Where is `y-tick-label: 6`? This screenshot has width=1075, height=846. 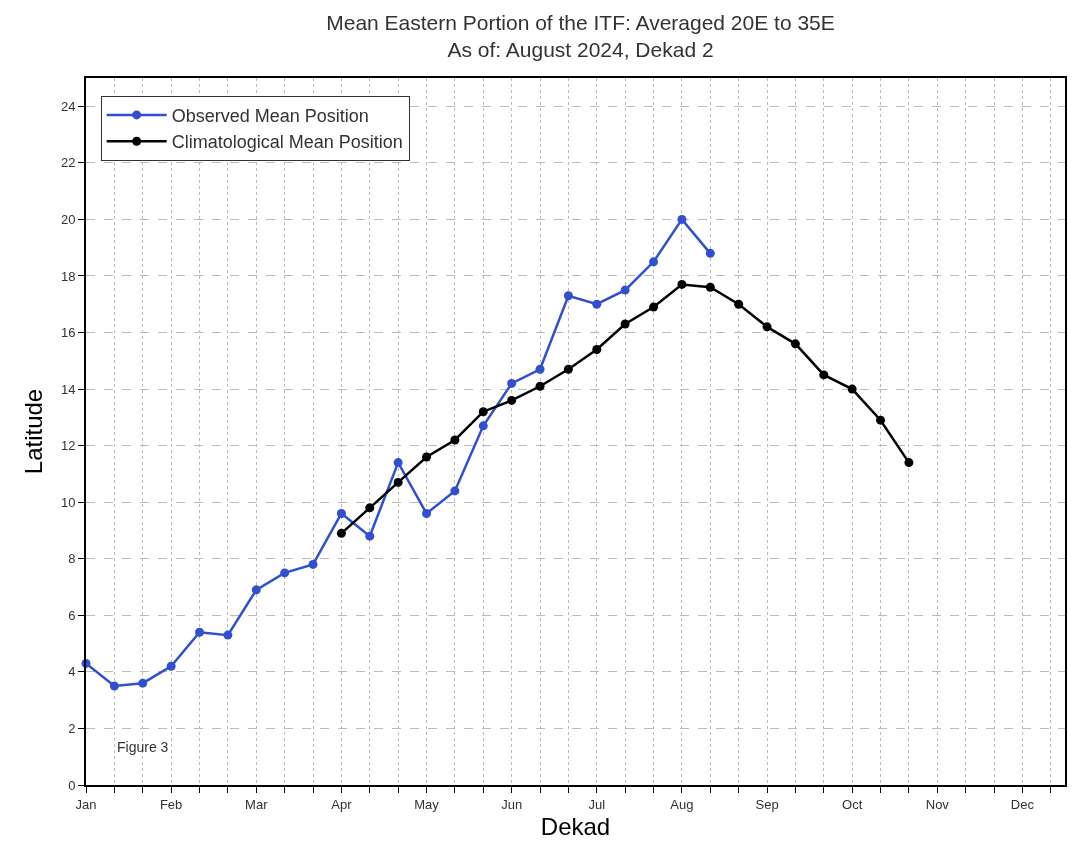 y-tick-label: 6 is located at coordinates (72, 615).